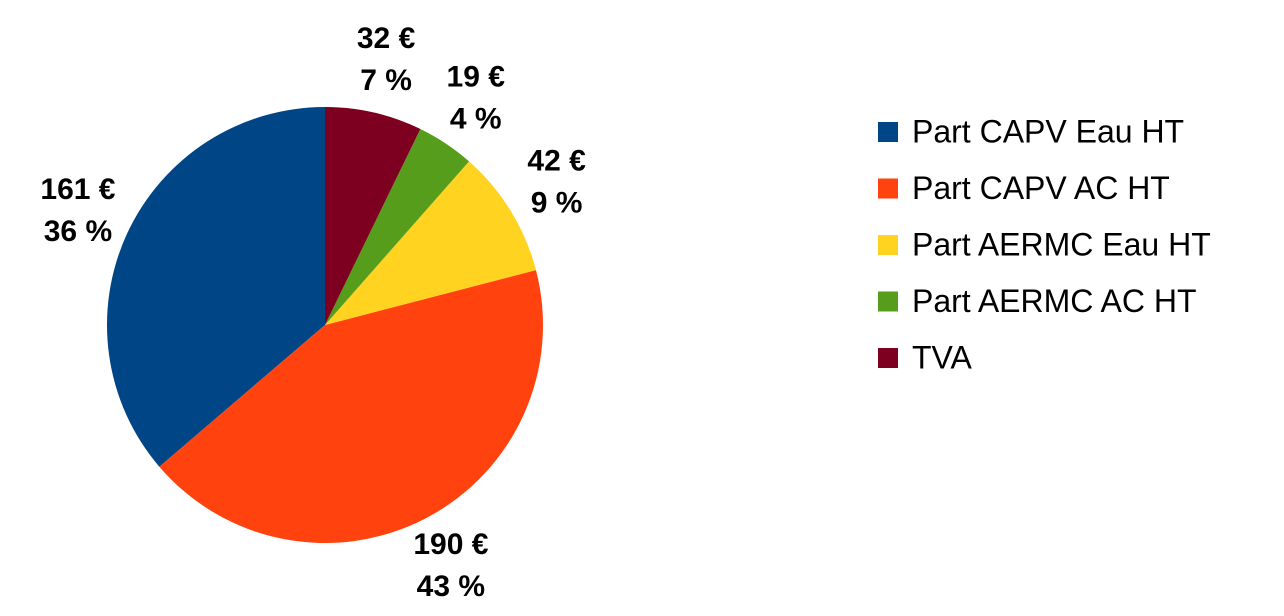 The width and height of the screenshot is (1284, 616). What do you see at coordinates (77, 189) in the screenshot?
I see `value-label: 161 €` at bounding box center [77, 189].